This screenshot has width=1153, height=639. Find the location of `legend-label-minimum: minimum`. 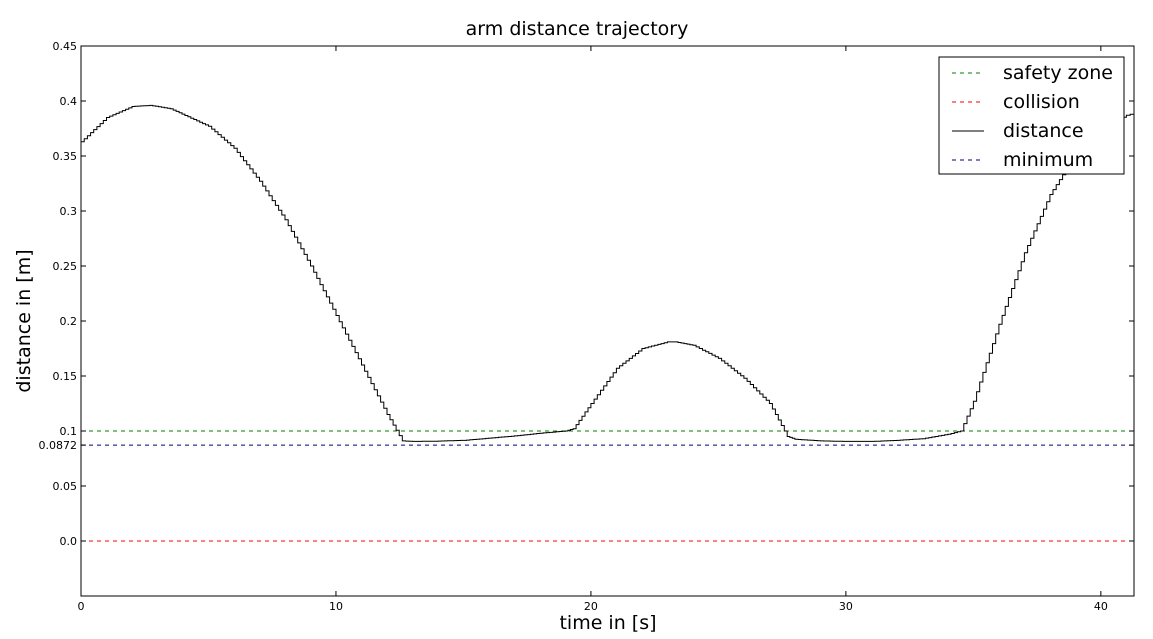

legend-label-minimum: minimum is located at coordinates (1048, 160).